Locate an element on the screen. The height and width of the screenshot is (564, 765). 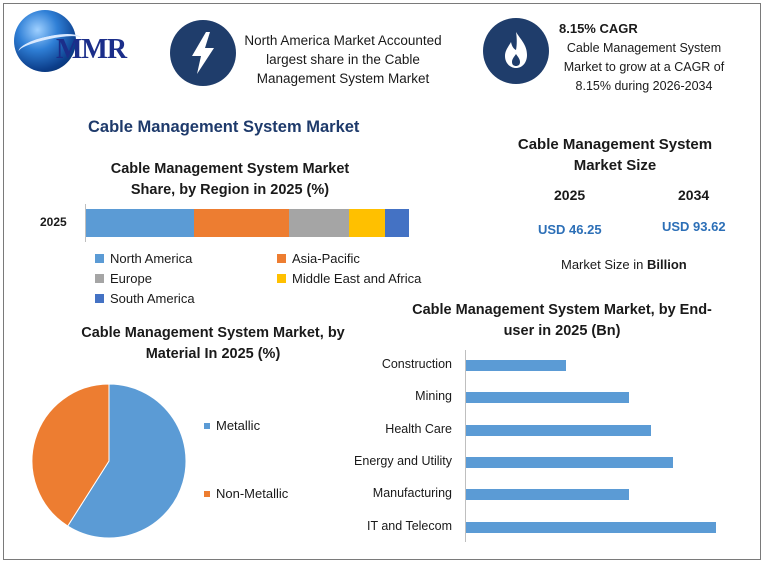
legend-asia-pacific: Asia-Pacific is located at coordinates (318, 258).